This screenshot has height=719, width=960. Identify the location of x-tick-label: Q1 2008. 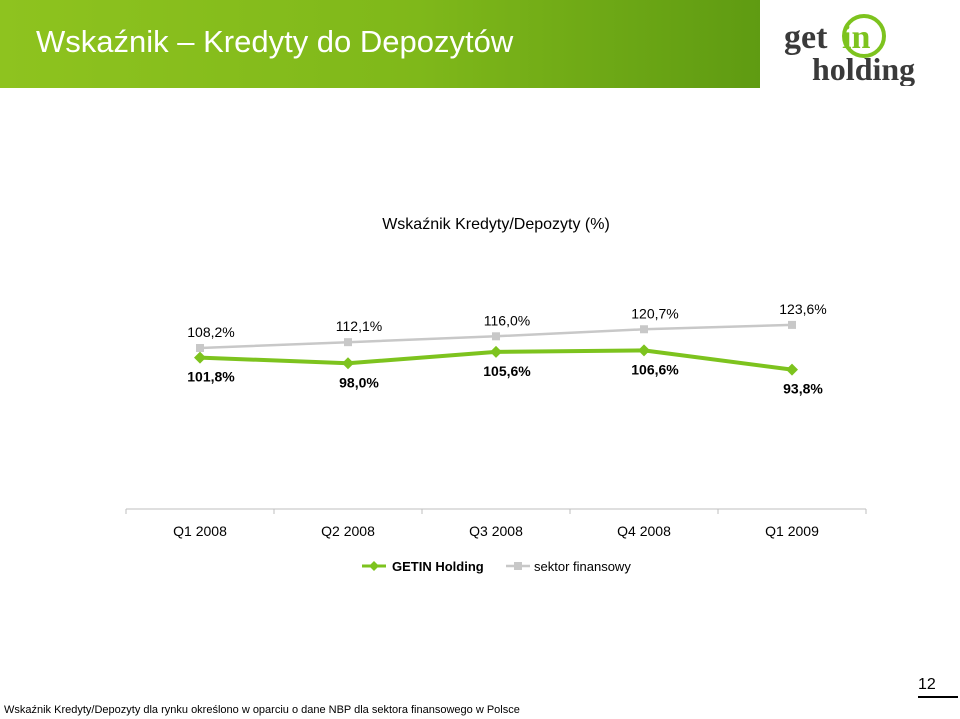
(200, 531).